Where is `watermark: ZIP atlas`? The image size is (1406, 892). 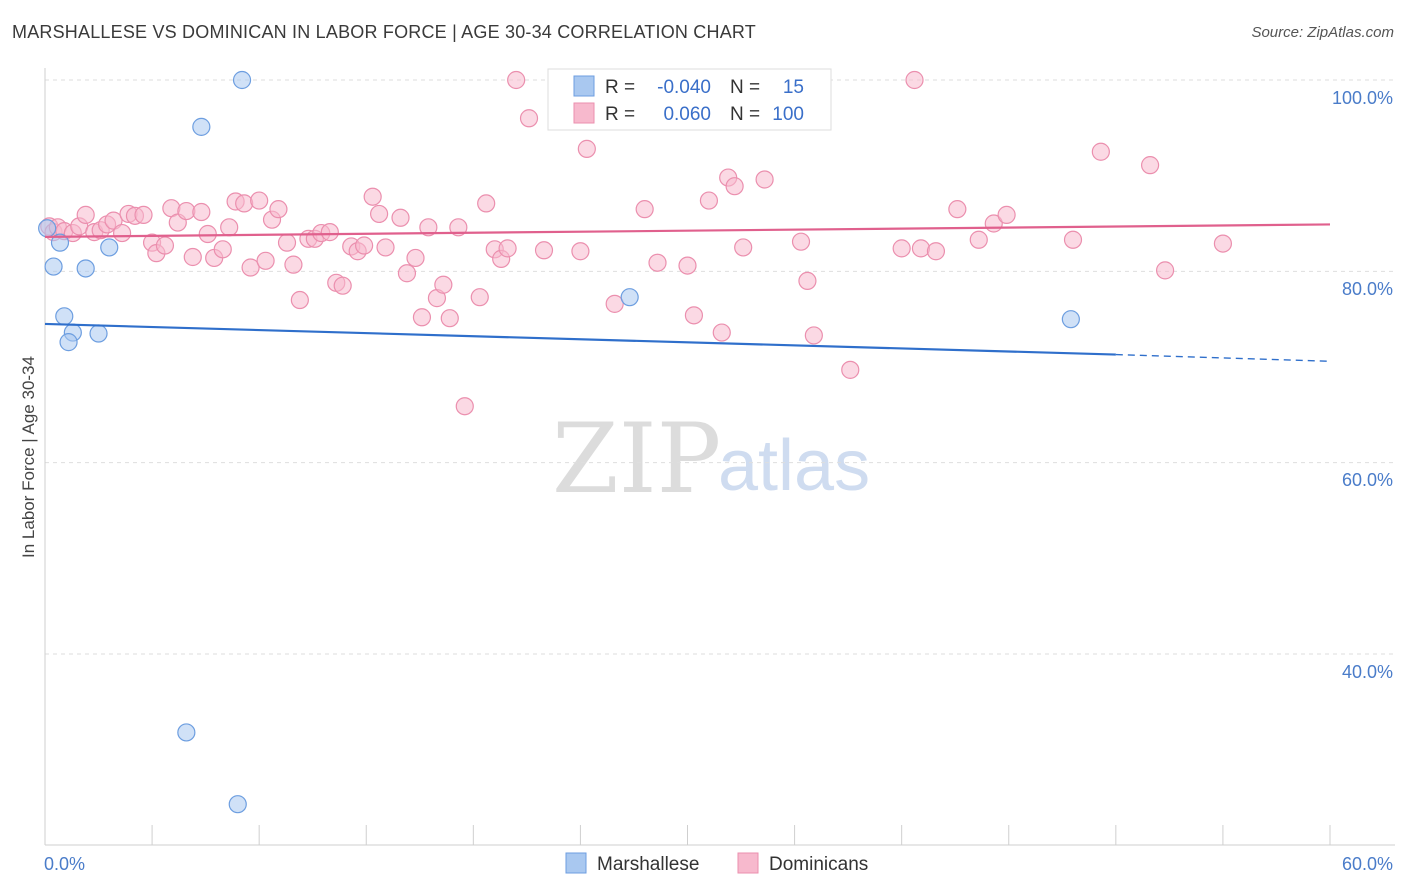 watermark: ZIP atlas is located at coordinates (711, 459).